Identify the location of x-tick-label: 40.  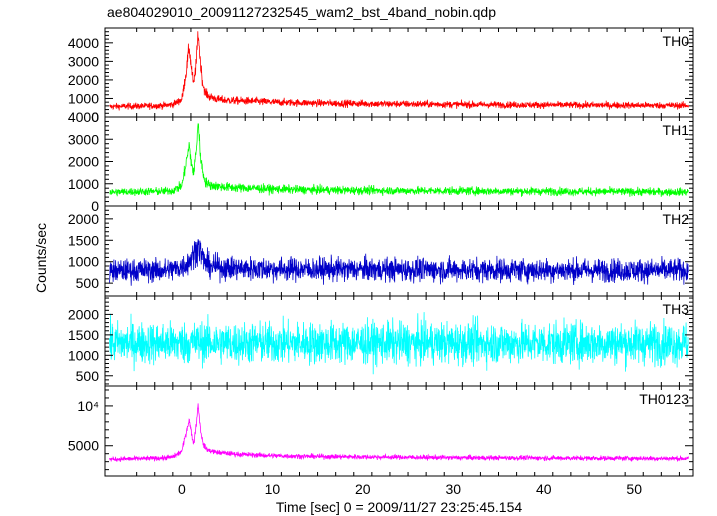
(544, 489).